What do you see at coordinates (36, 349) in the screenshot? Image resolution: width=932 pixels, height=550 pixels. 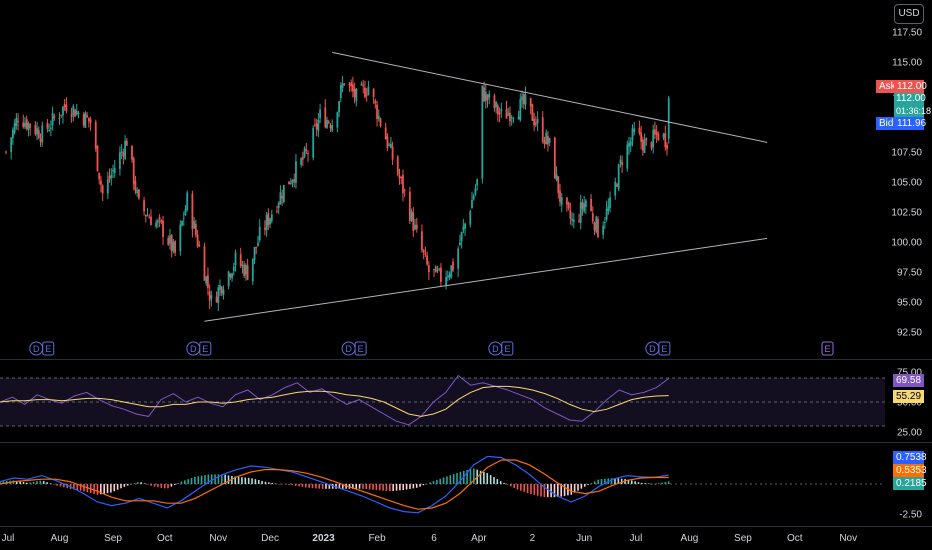 I see `dividend-marker-label: D` at bounding box center [36, 349].